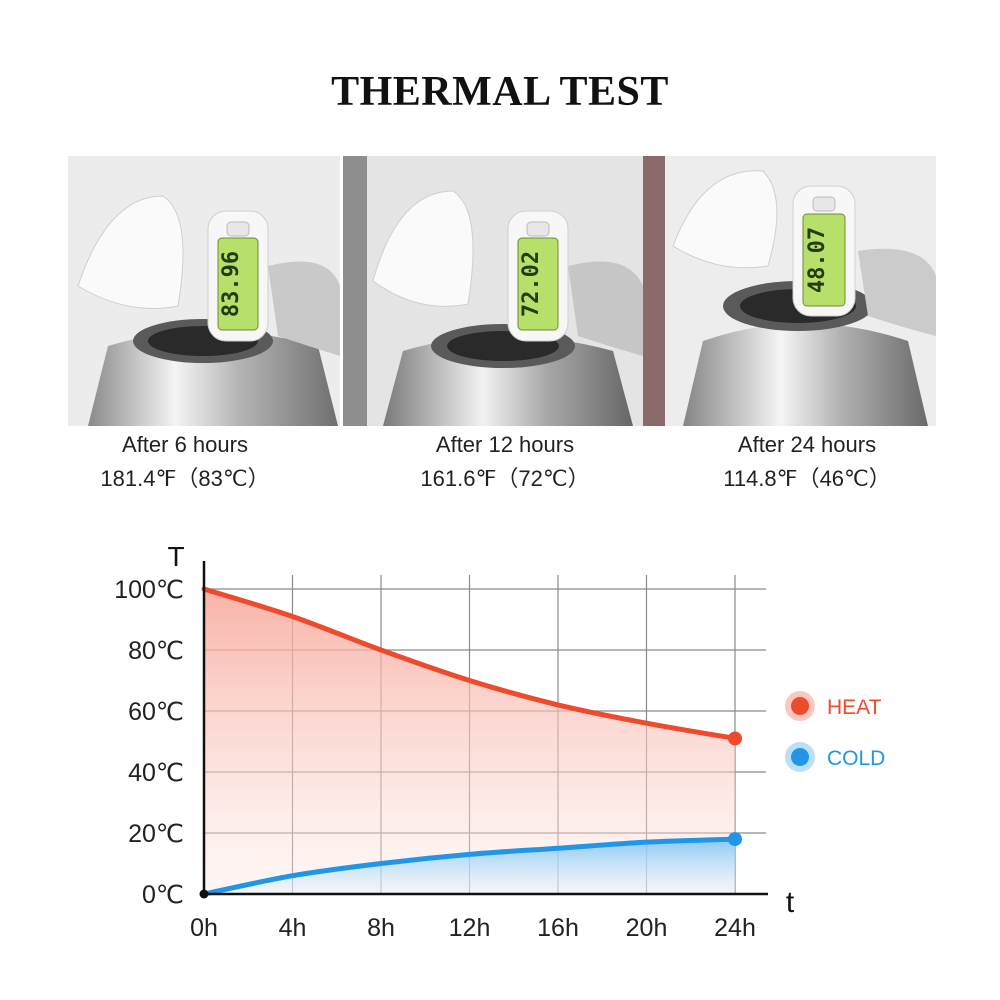  Describe the element at coordinates (856, 758) in the screenshot. I see `cold-legend-label: COLD` at that location.